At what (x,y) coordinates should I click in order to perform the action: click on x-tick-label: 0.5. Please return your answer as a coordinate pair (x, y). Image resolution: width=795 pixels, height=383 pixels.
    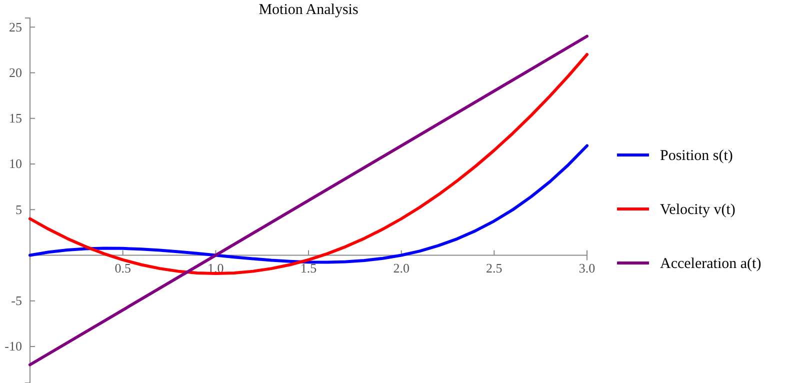
    Looking at the image, I should click on (122, 268).